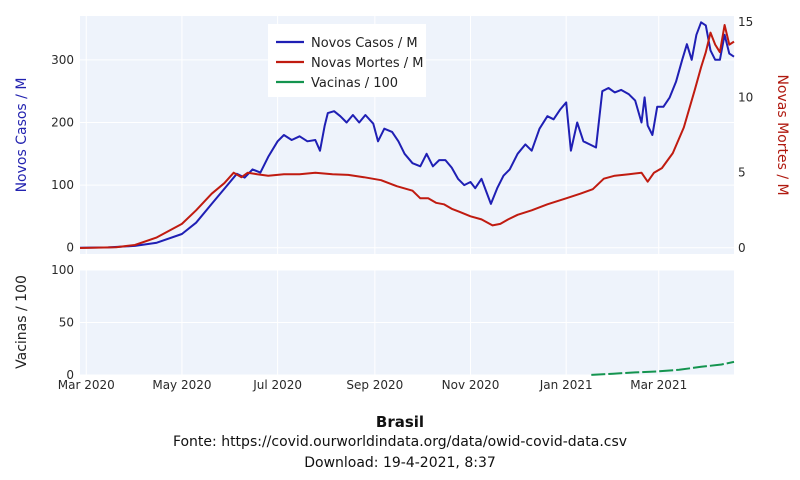 Image resolution: width=800 pixels, height=480 pixels. I want to click on left-y-tick-label: 300, so click(62, 60).